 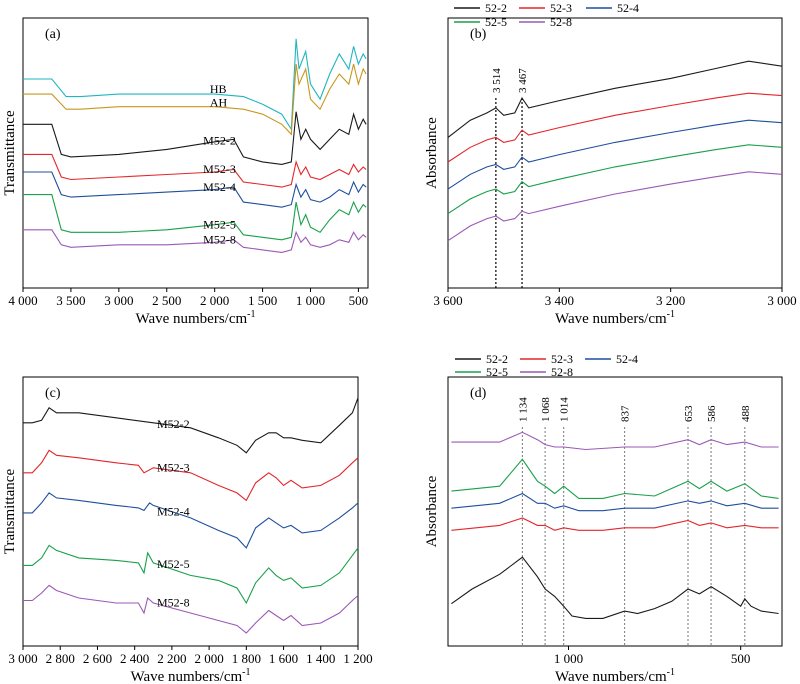 What do you see at coordinates (195, 99) in the screenshot?
I see `series-line-AH` at bounding box center [195, 99].